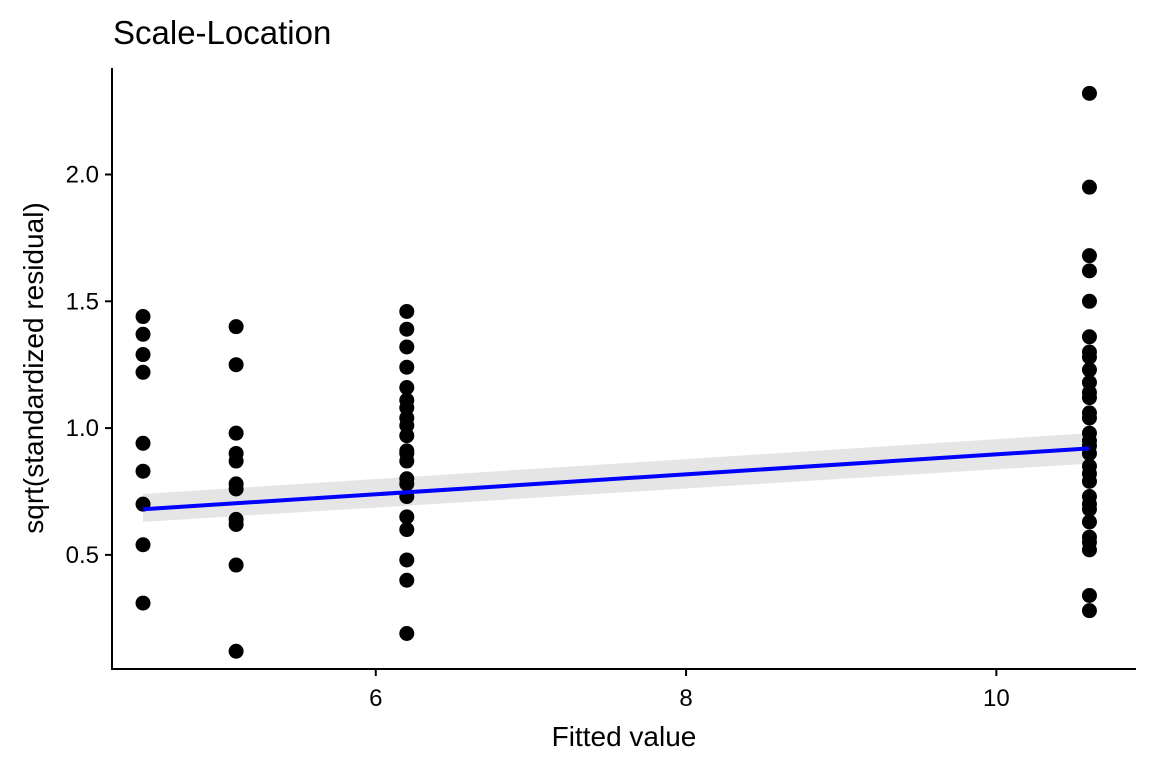  What do you see at coordinates (685, 698) in the screenshot?
I see `x-tick-label: 8` at bounding box center [685, 698].